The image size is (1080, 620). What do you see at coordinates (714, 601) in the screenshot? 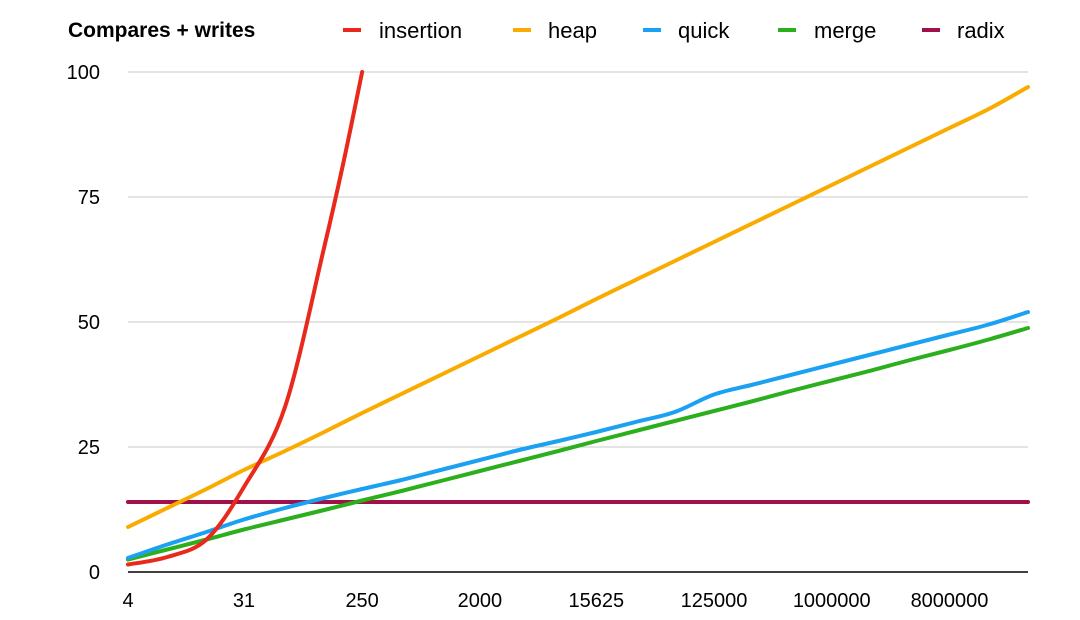
I see `x-tick-label: 125000` at bounding box center [714, 601].